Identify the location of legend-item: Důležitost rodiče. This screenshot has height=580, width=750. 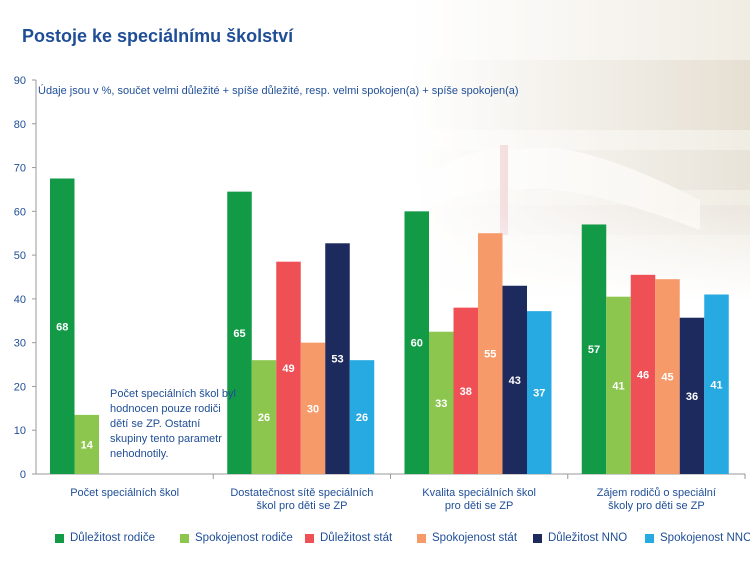
(105, 538).